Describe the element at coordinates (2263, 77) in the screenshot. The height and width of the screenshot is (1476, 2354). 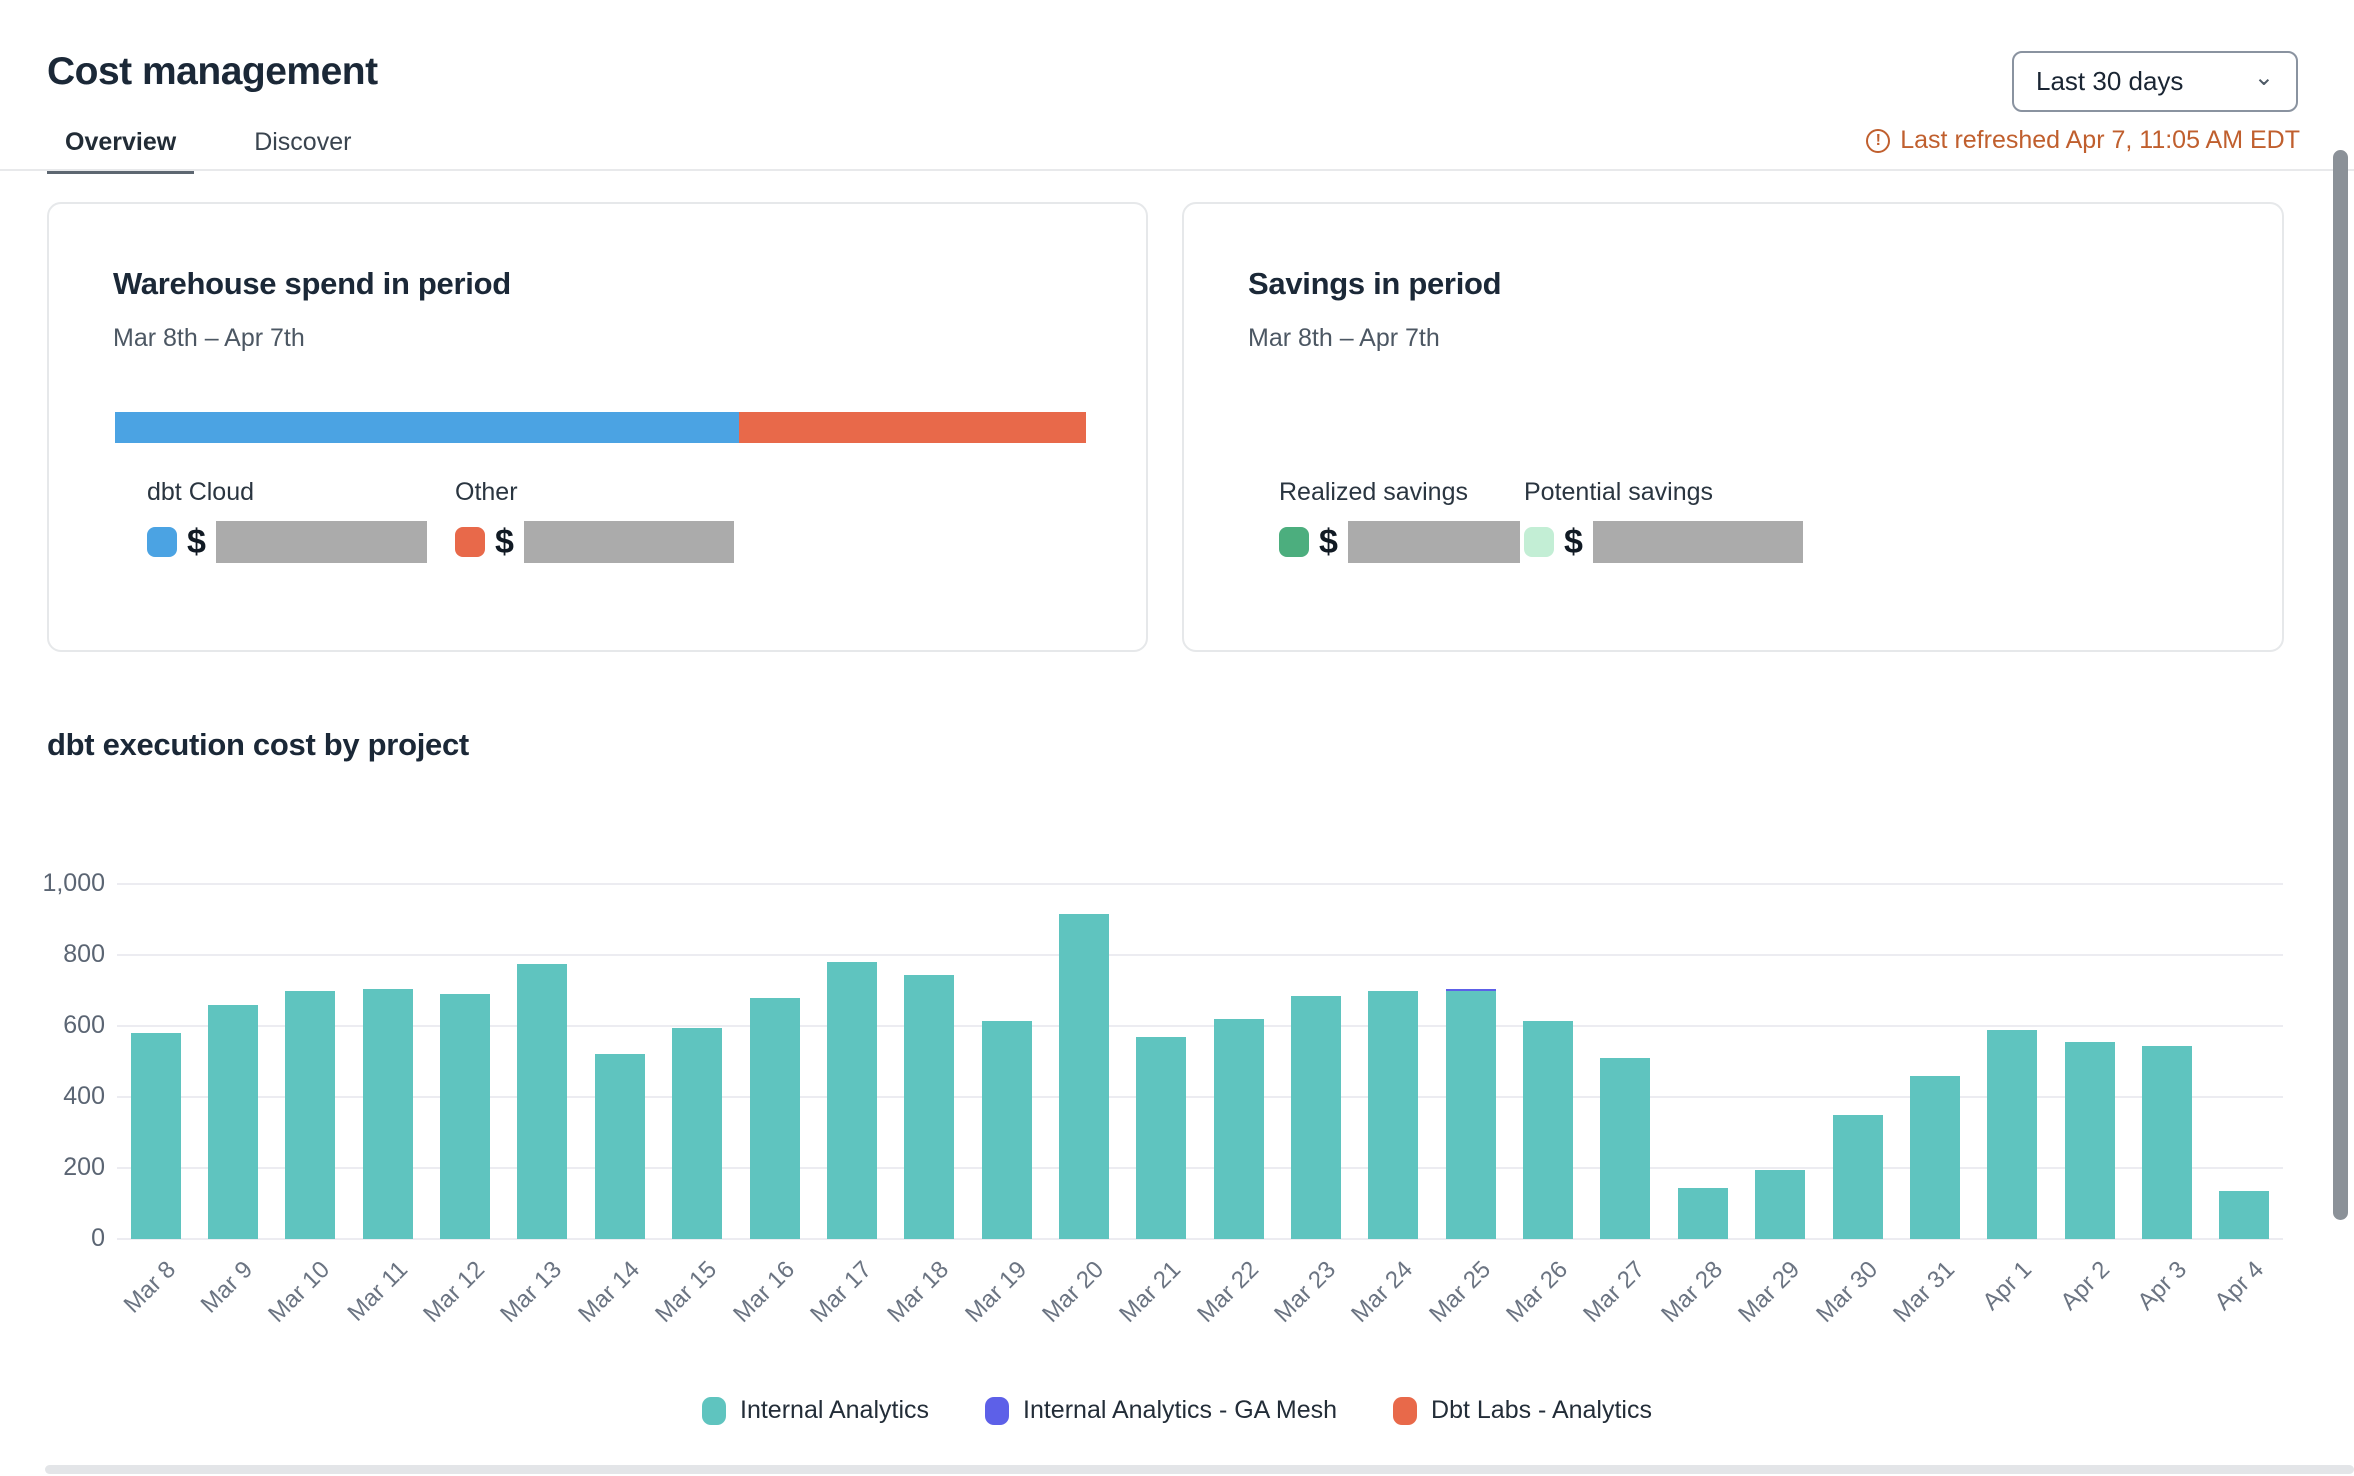
I see `chevron-down-icon: ⌄` at that location.